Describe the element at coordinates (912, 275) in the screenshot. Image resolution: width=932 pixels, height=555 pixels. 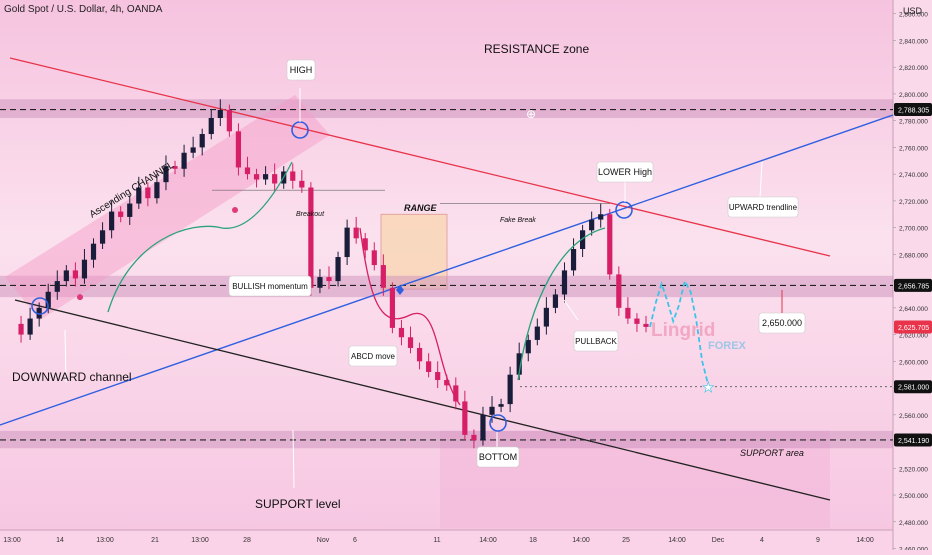
I see `price-axis-background` at that location.